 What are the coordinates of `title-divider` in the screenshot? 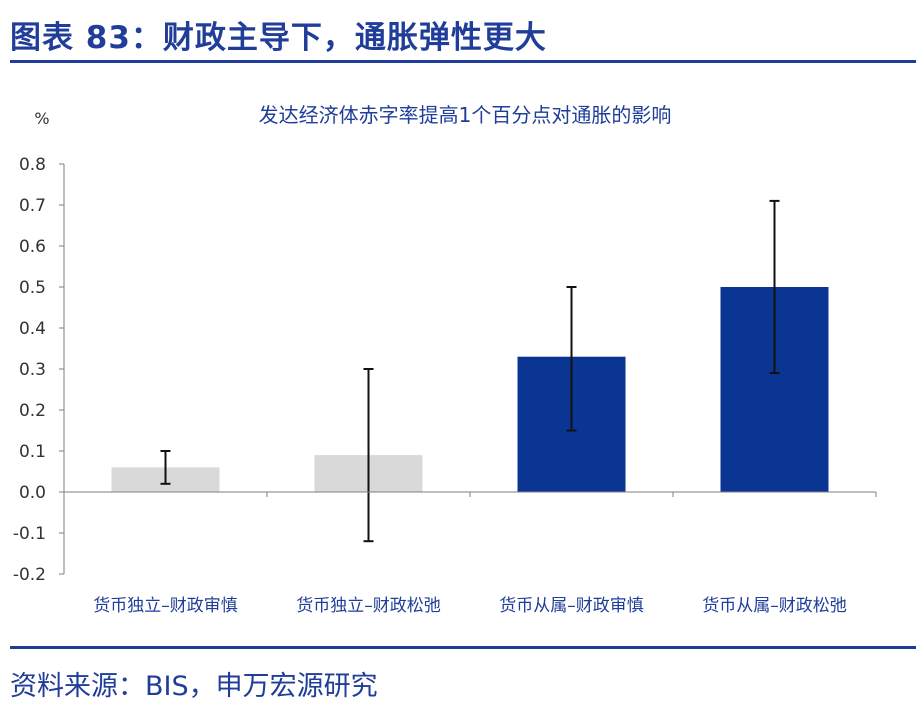 It's located at (463, 61).